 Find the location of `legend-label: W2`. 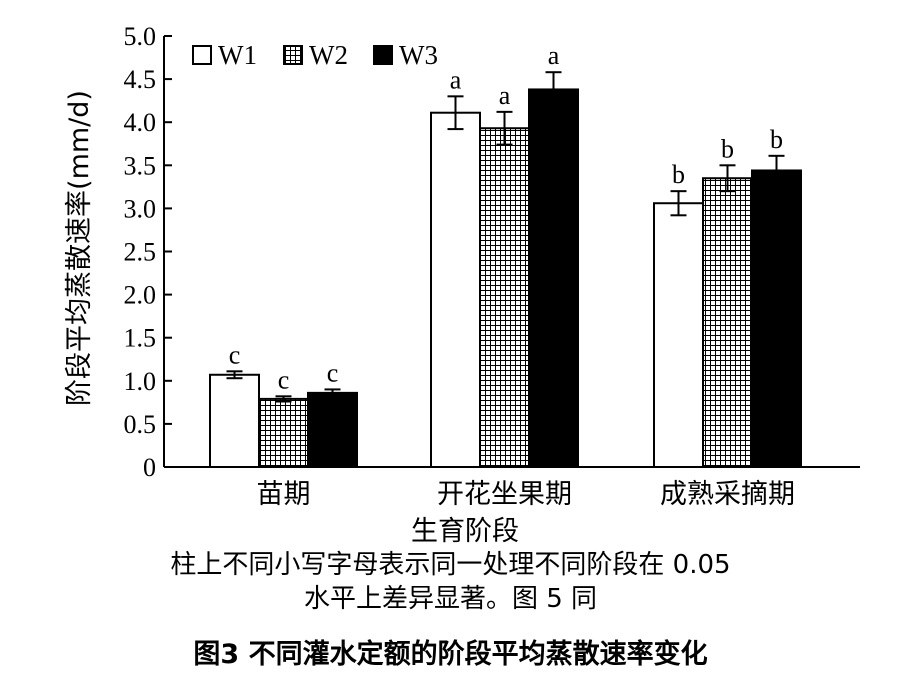

legend-label: W2 is located at coordinates (328, 55).